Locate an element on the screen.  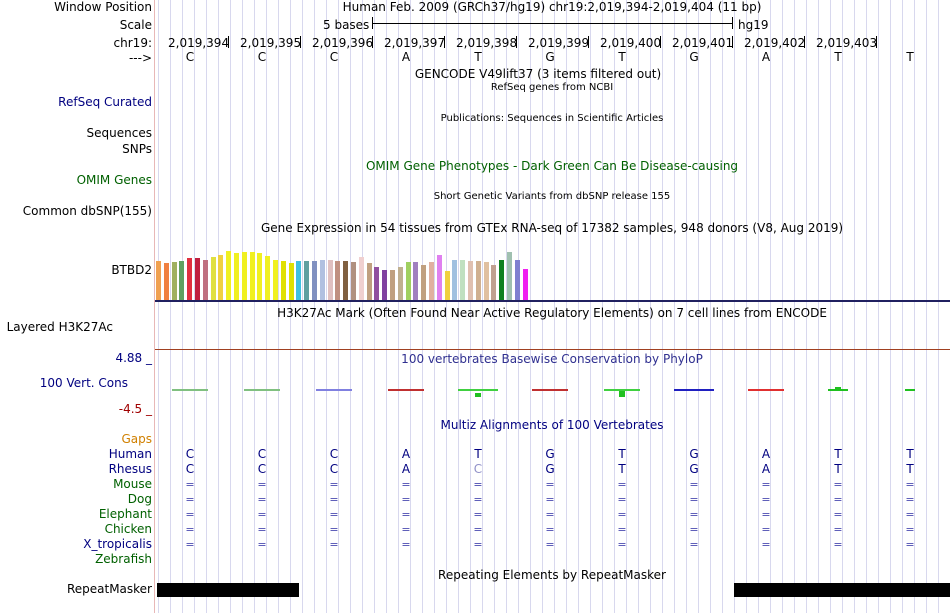
multiz-rhesus-base: C is located at coordinates (262, 469).